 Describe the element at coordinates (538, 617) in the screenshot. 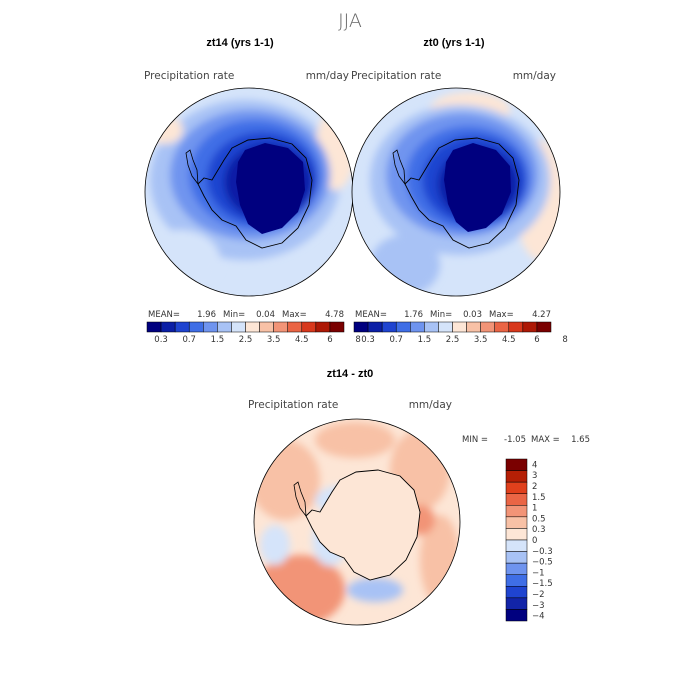

I see `colorbar-tick-label: −4` at that location.